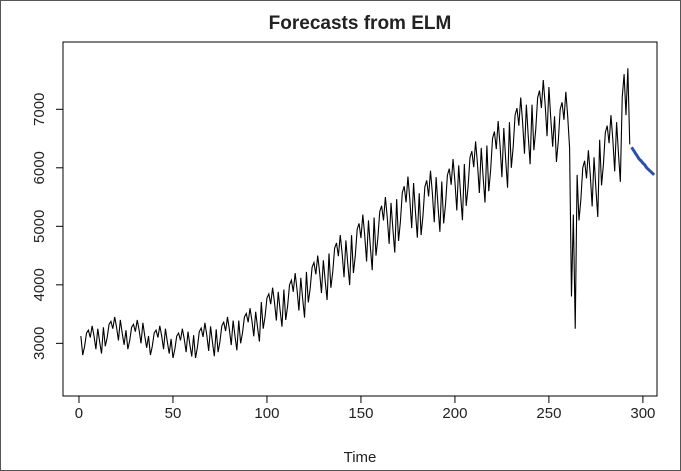 The width and height of the screenshot is (681, 471). What do you see at coordinates (39, 167) in the screenshot?
I see `y-tick-label: 6000` at bounding box center [39, 167].